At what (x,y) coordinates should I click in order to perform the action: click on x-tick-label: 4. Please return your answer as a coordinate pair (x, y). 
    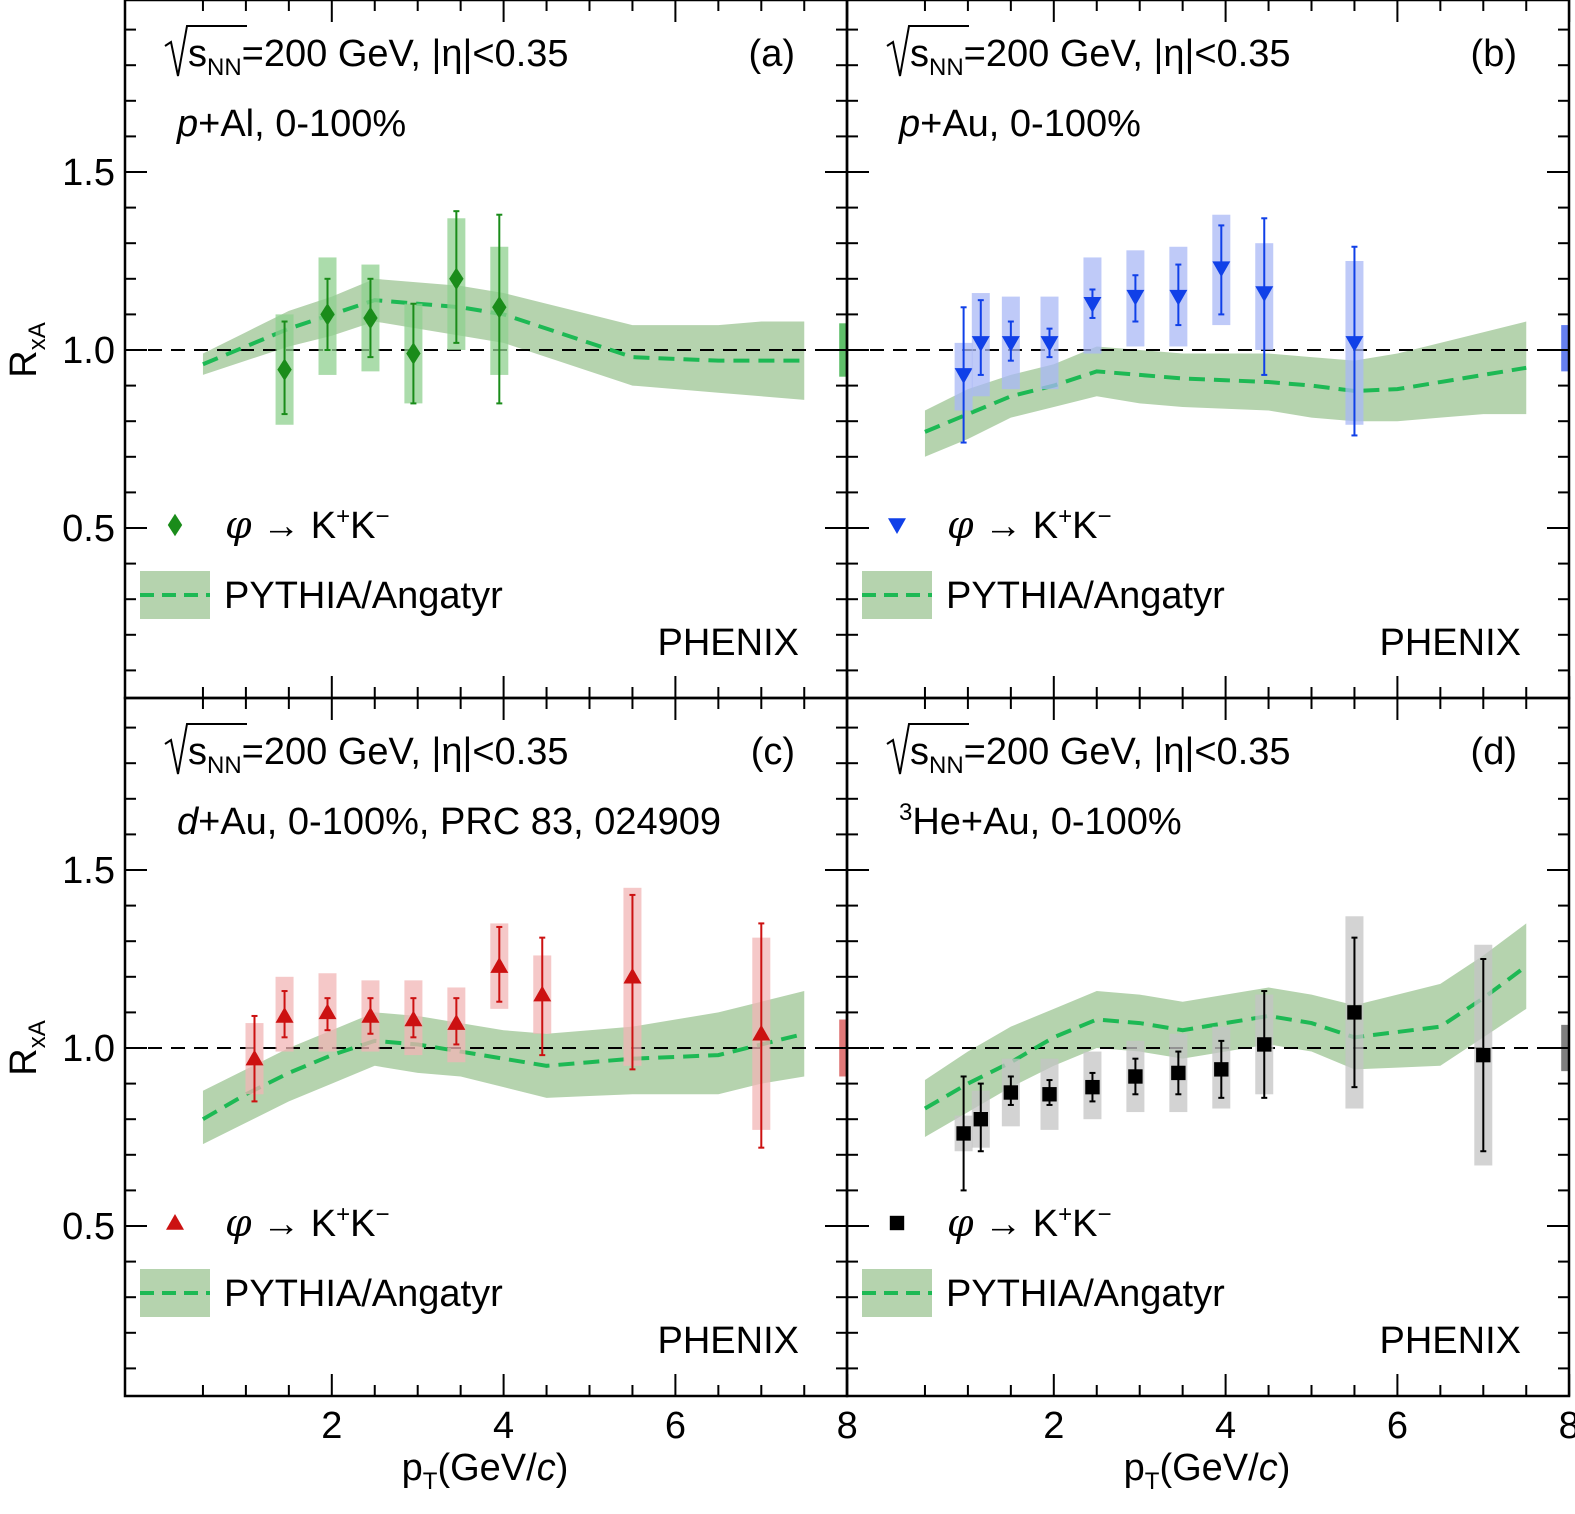
    Looking at the image, I should click on (503, 1426).